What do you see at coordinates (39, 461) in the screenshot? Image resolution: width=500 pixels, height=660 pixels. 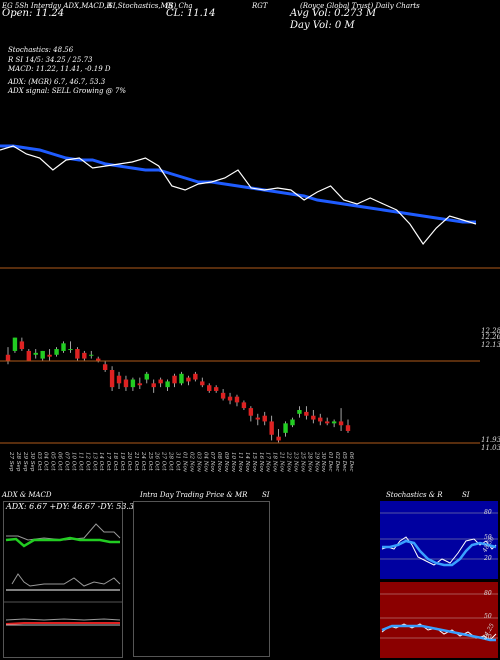 I see `date-tick-label: 03 Oct` at bounding box center [39, 461].